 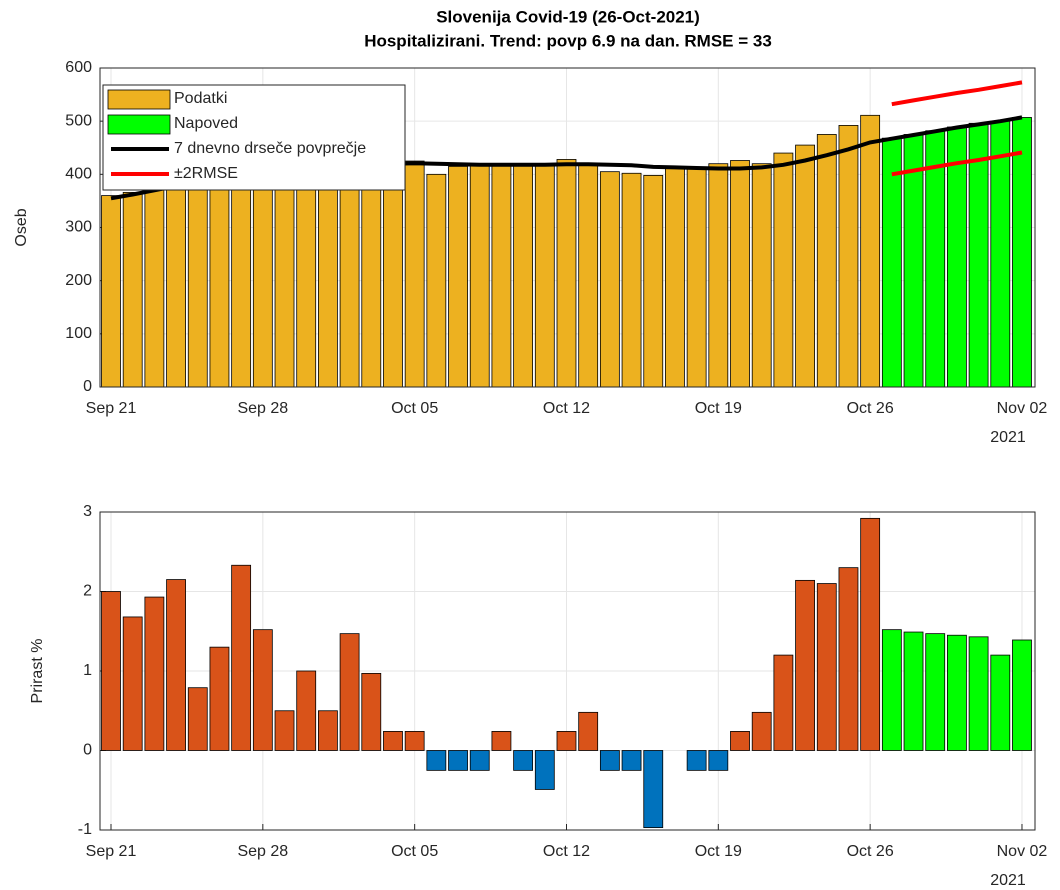 What do you see at coordinates (21, 227) in the screenshot?
I see `y-axis-label: Oseb` at bounding box center [21, 227].